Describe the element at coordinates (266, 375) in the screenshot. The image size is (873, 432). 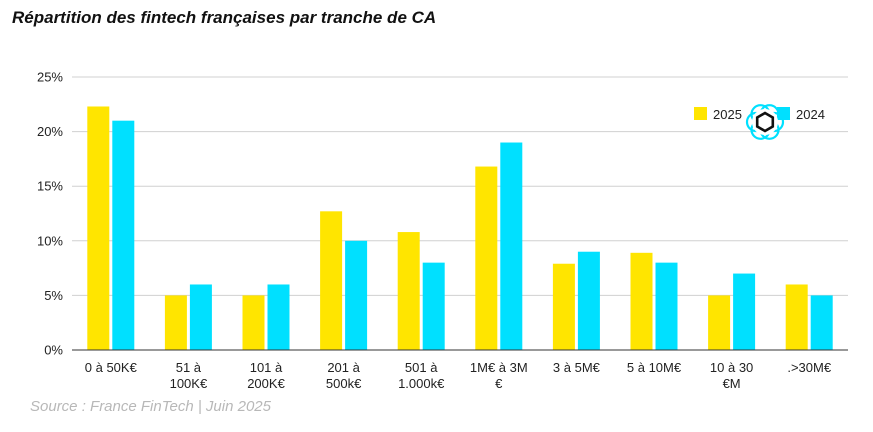
I see `x-tick-label: 101 à 200K€` at that location.